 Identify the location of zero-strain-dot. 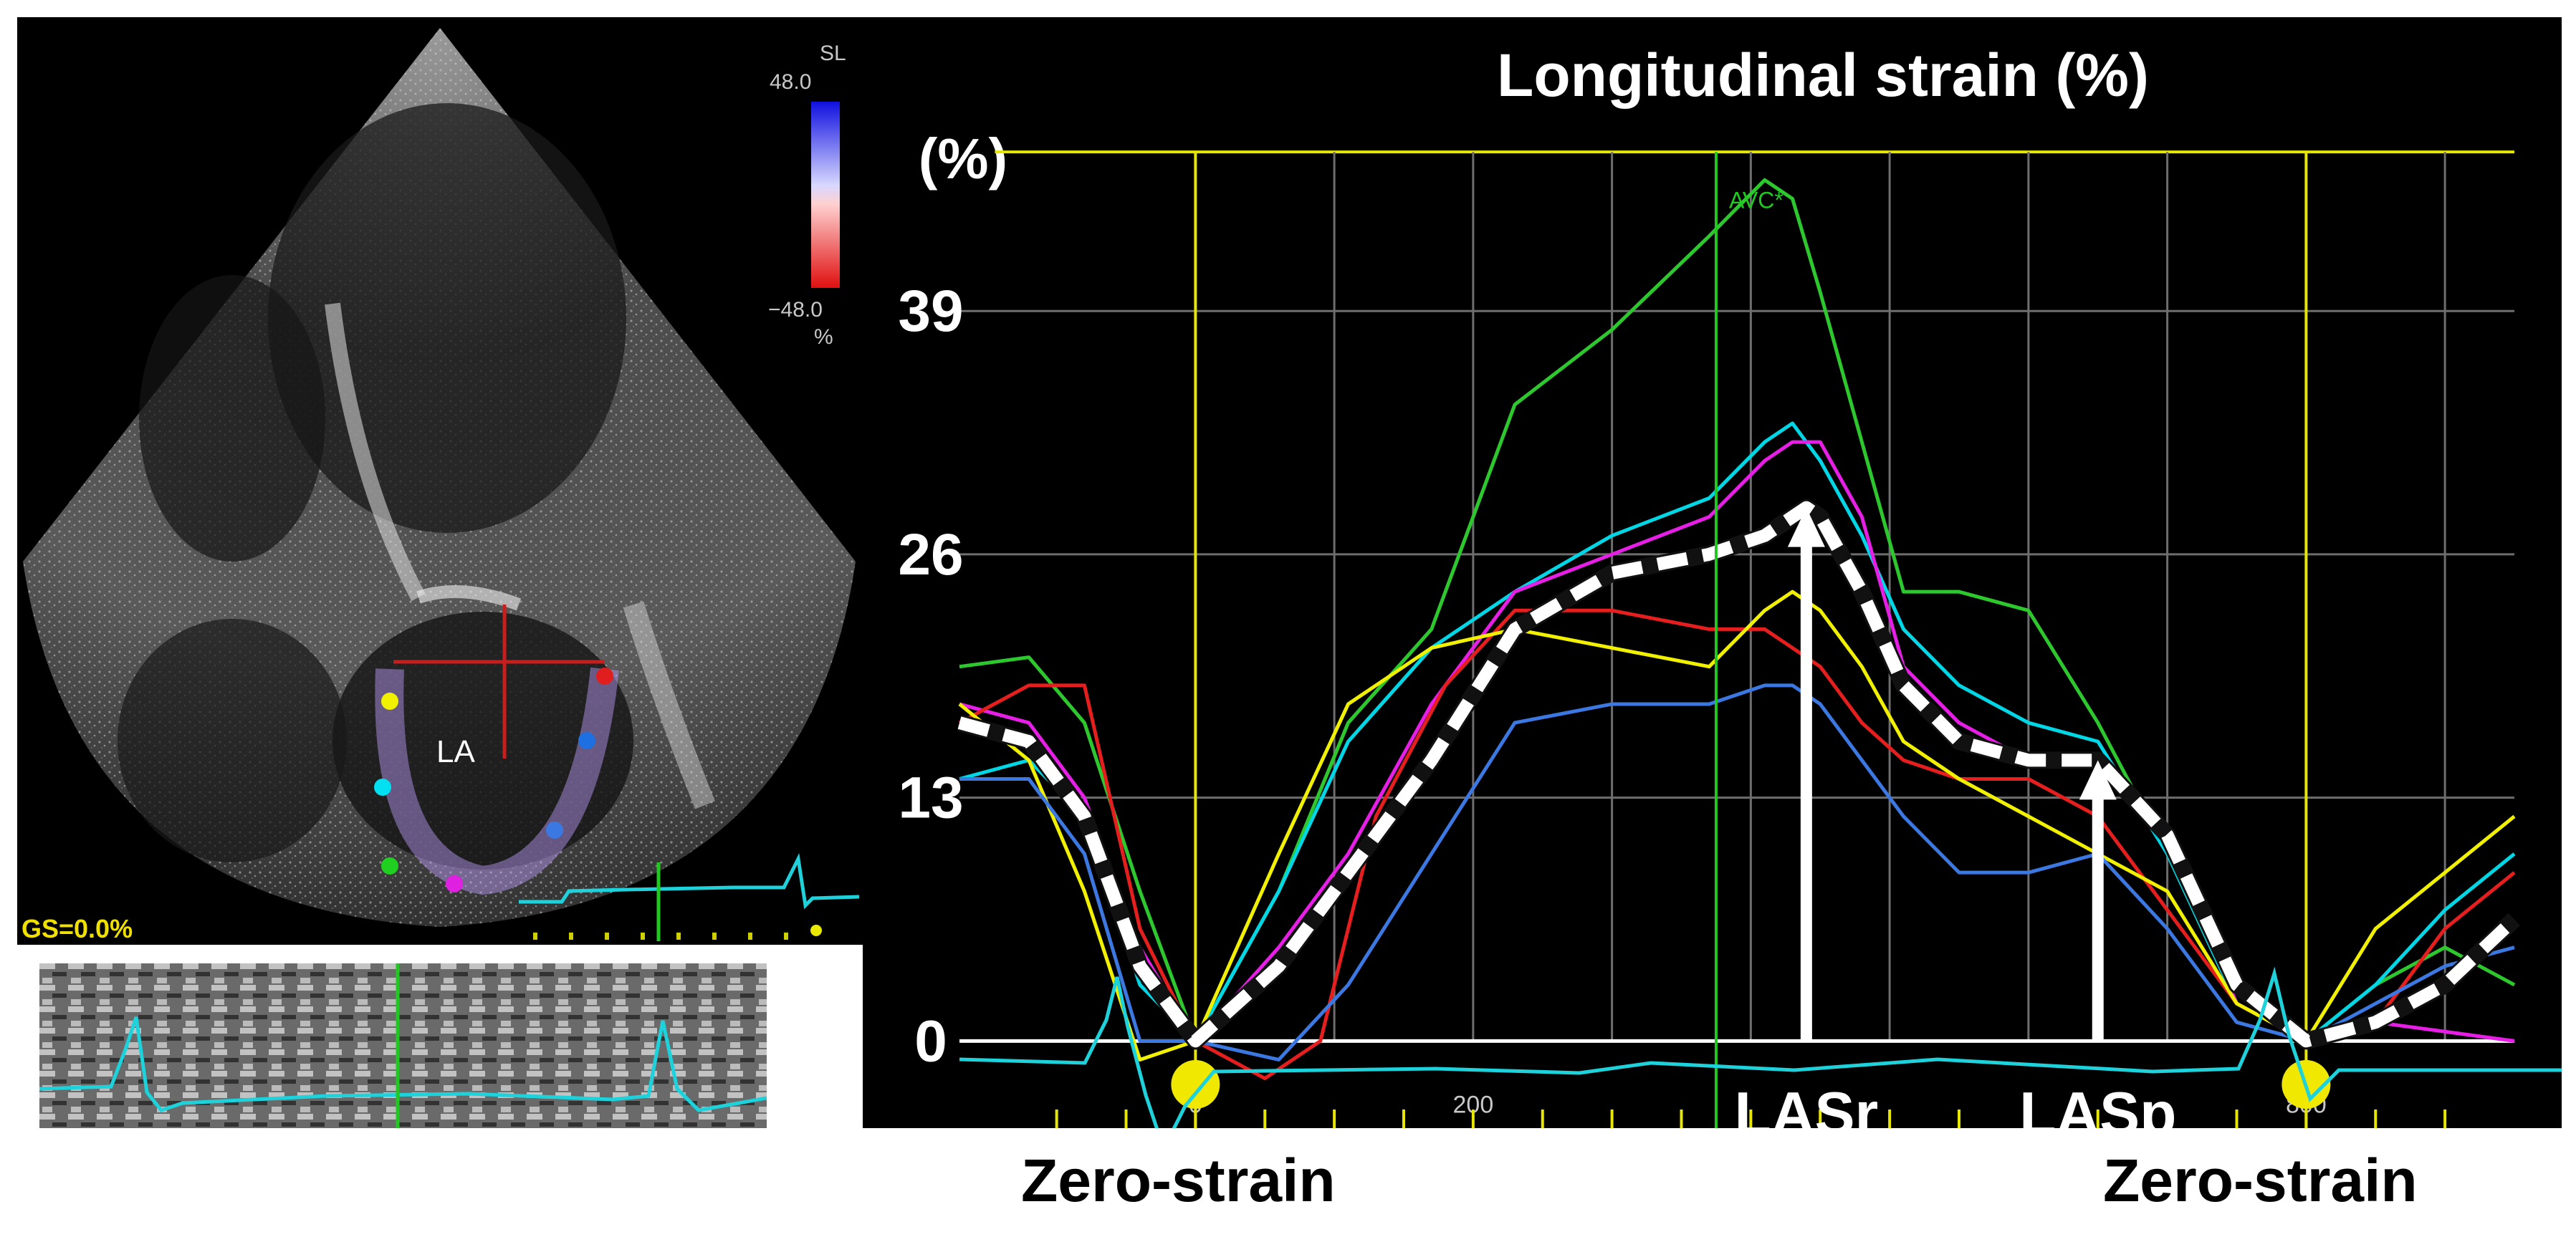
(1195, 1084).